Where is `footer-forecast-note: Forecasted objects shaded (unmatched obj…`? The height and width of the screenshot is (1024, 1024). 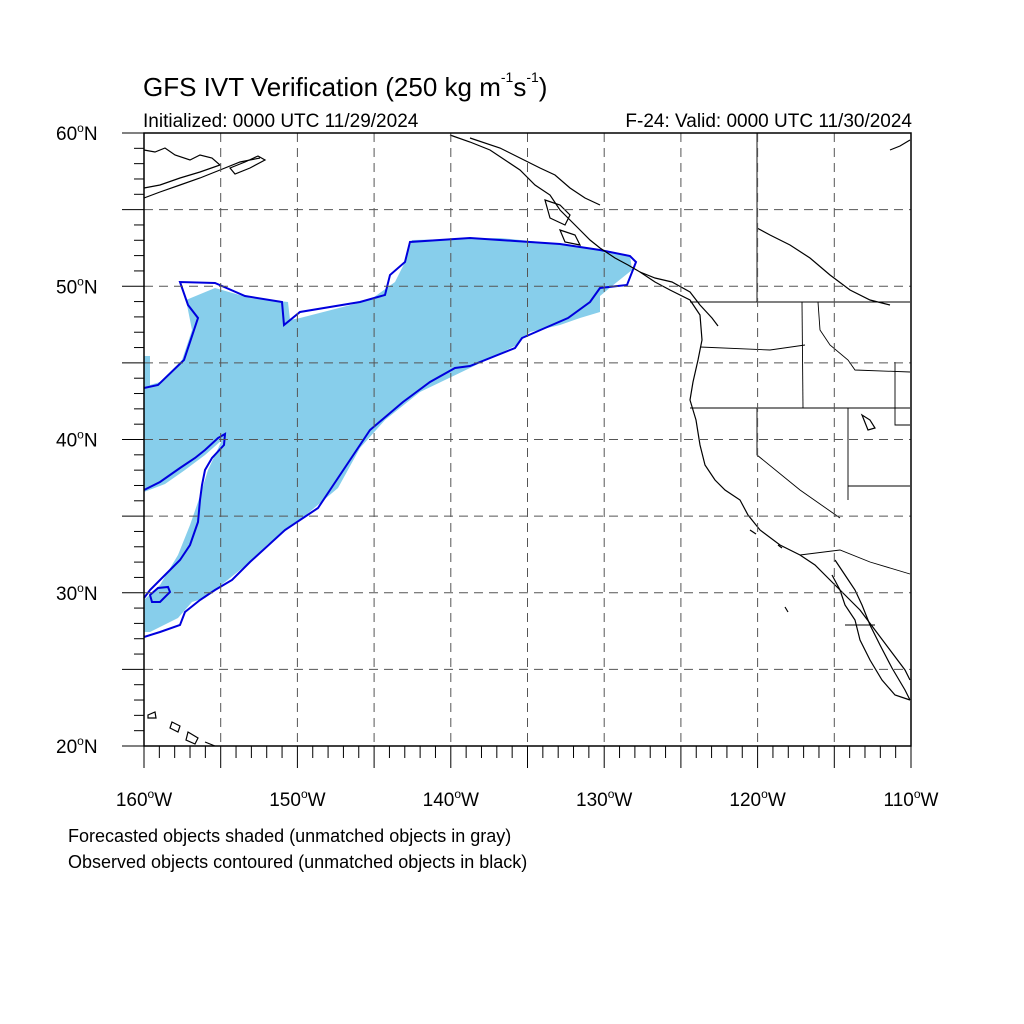 footer-forecast-note: Forecasted objects shaded (unmatched obj… is located at coordinates (290, 836).